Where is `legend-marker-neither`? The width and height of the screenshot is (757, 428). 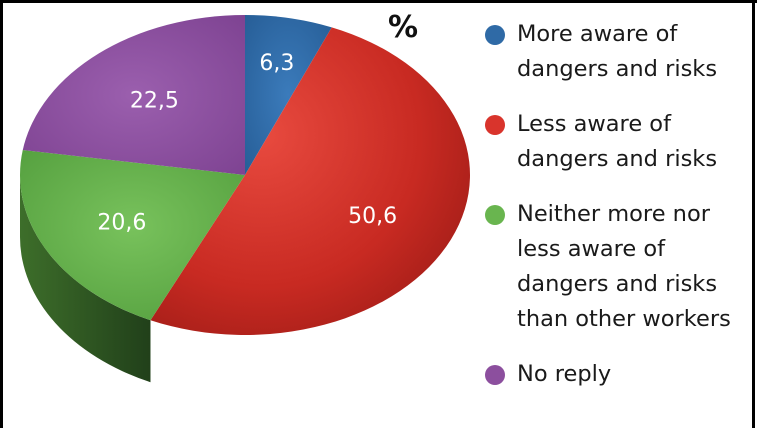 legend-marker-neither is located at coordinates (495, 215).